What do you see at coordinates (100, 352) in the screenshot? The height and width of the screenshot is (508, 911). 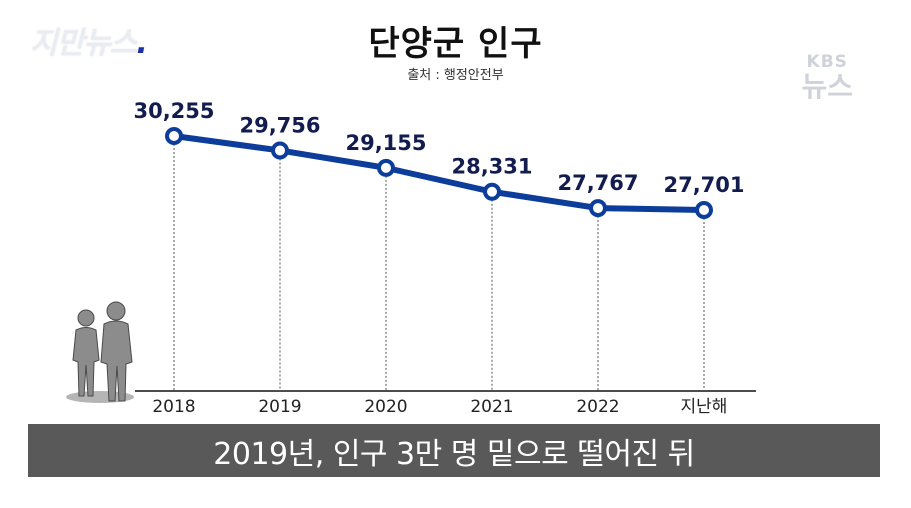 I see `elderly-couple-icon` at bounding box center [100, 352].